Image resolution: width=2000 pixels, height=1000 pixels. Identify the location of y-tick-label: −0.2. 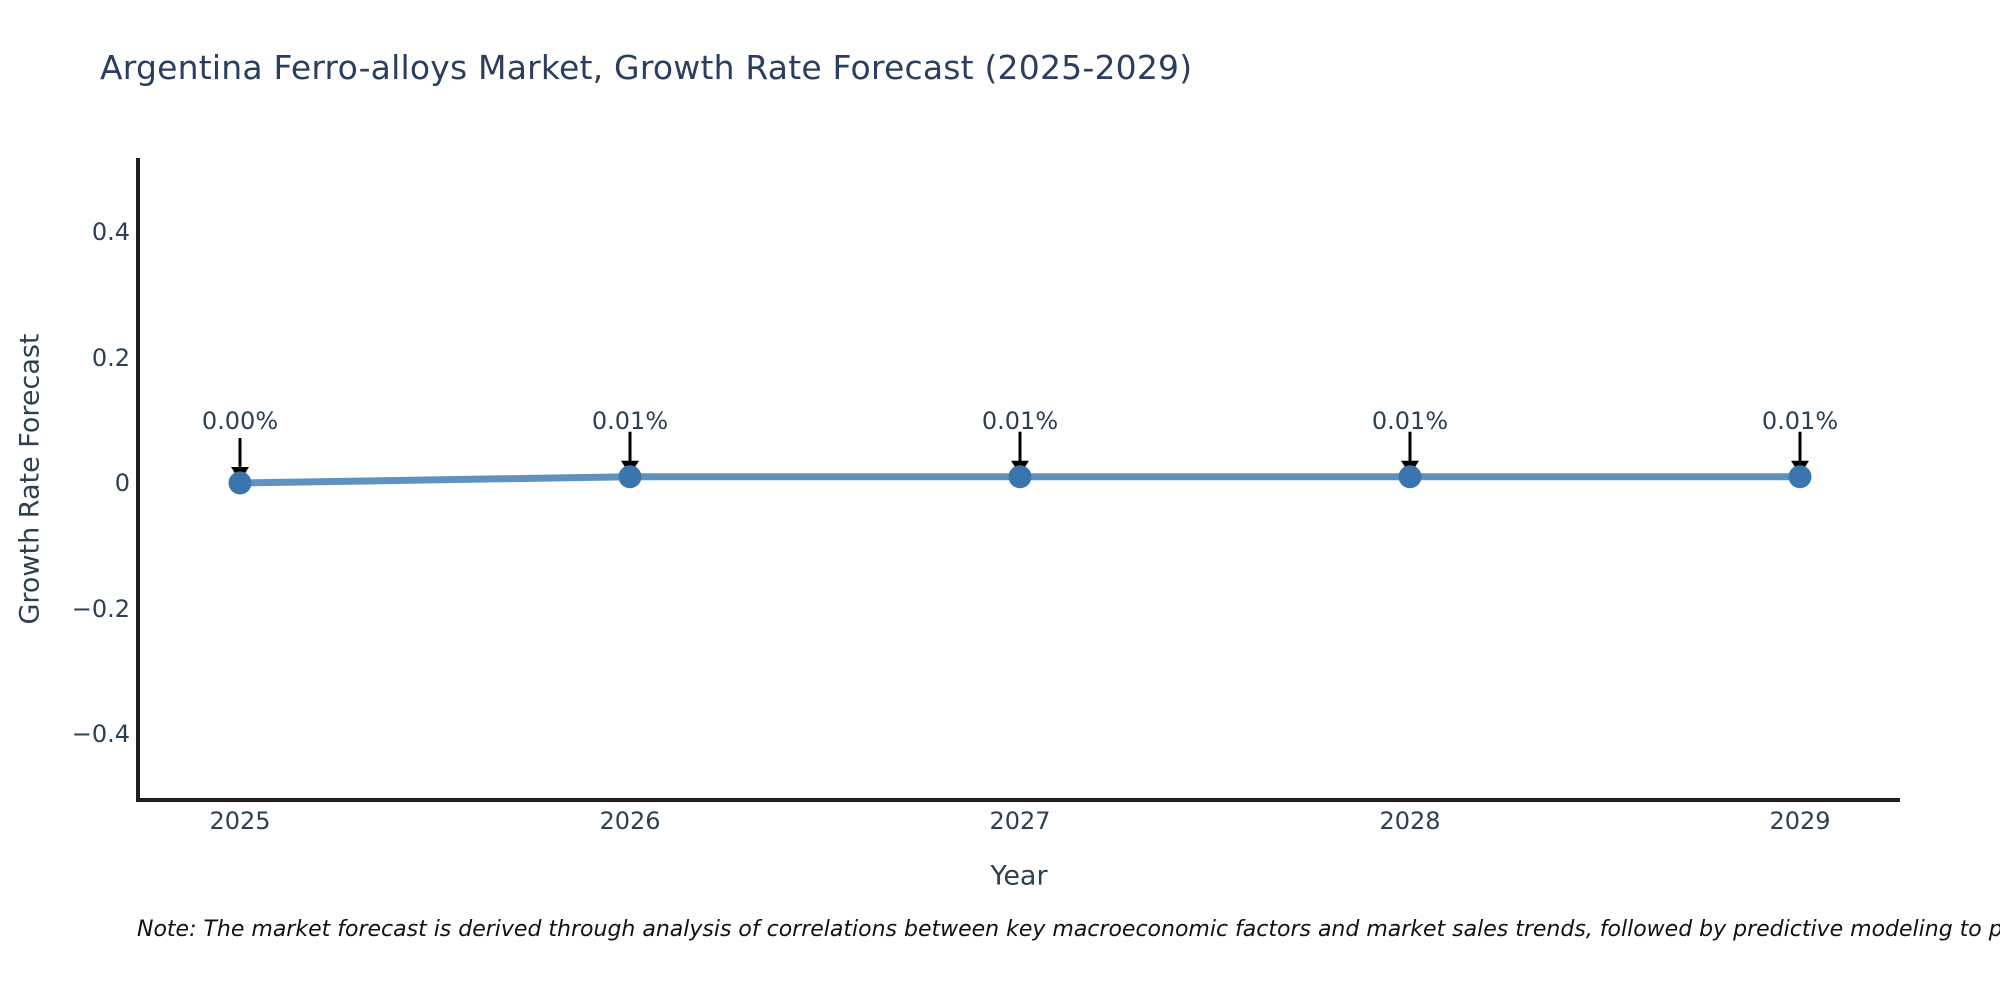
(100, 608).